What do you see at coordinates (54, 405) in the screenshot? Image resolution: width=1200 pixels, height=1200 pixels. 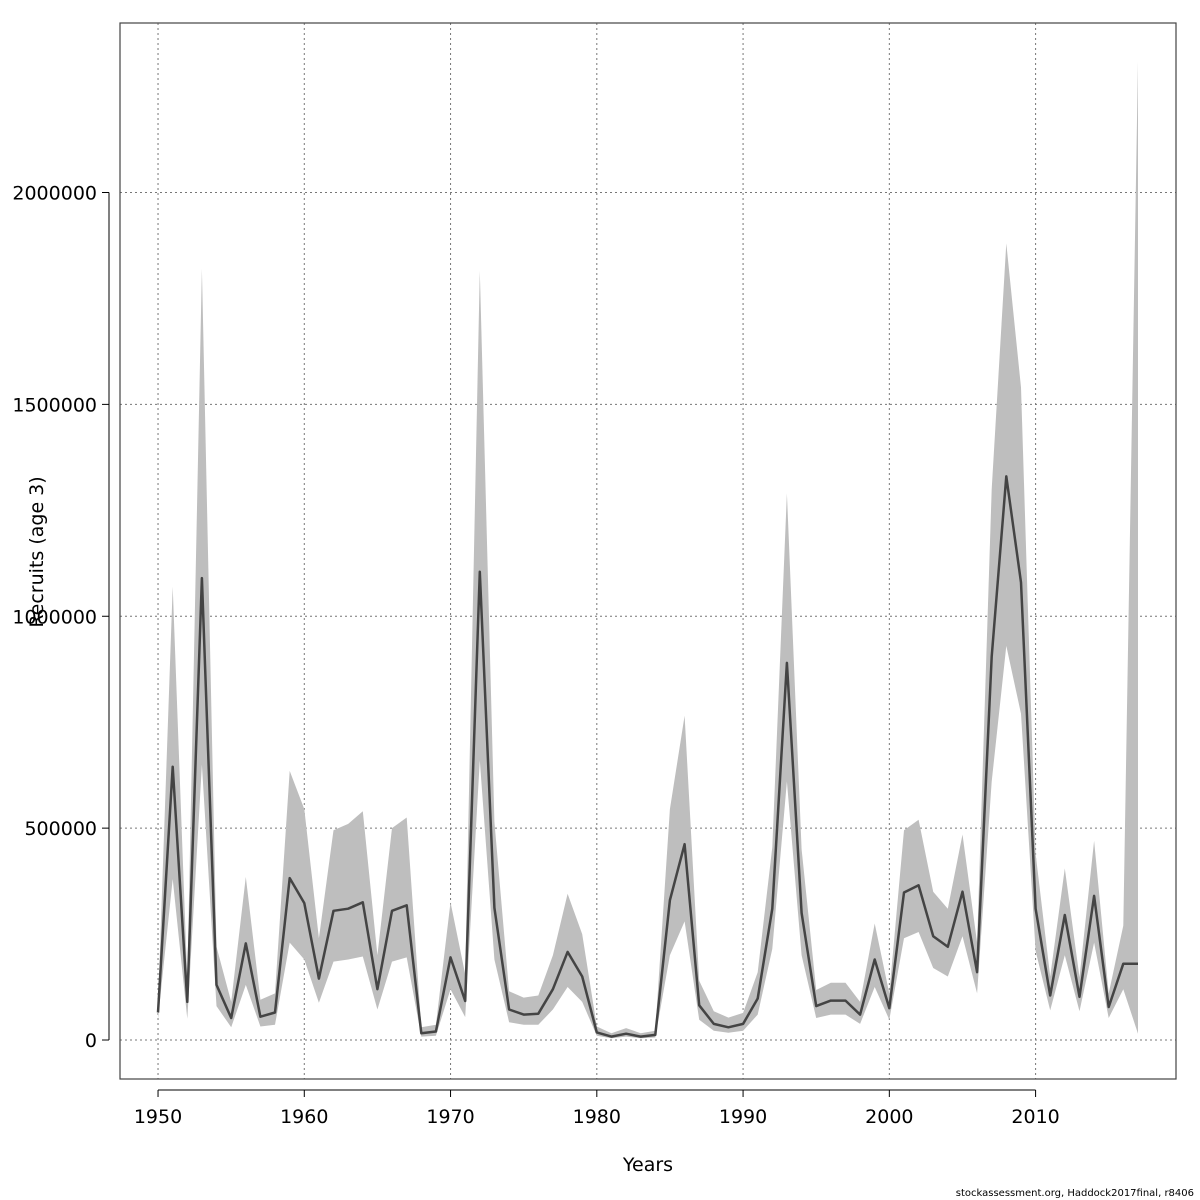 I see `y-tick-label: 1500000` at bounding box center [54, 405].